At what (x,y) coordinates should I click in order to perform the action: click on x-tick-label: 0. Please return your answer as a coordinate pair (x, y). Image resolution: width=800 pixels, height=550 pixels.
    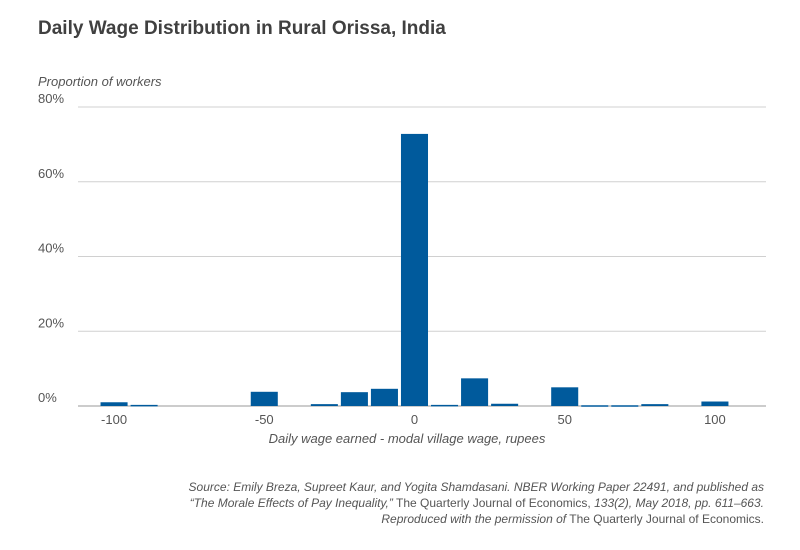
    Looking at the image, I should click on (414, 419).